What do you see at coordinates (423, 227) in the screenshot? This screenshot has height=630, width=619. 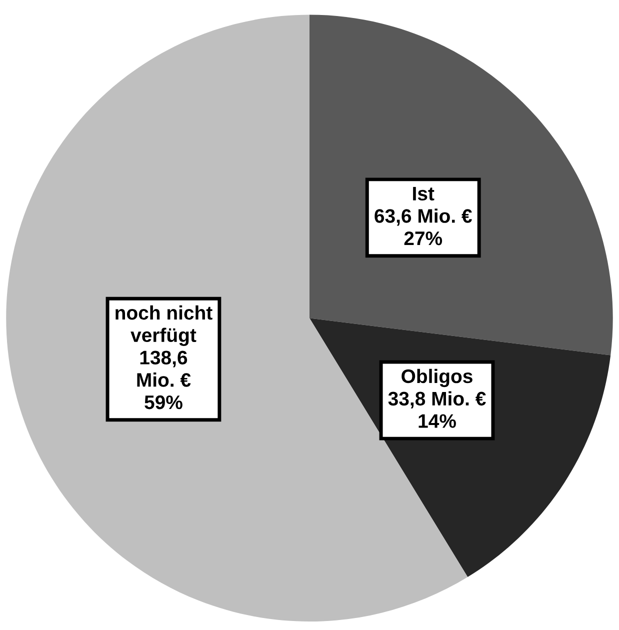 I see `data-label: 63,6 Mio. € 27%` at bounding box center [423, 227].